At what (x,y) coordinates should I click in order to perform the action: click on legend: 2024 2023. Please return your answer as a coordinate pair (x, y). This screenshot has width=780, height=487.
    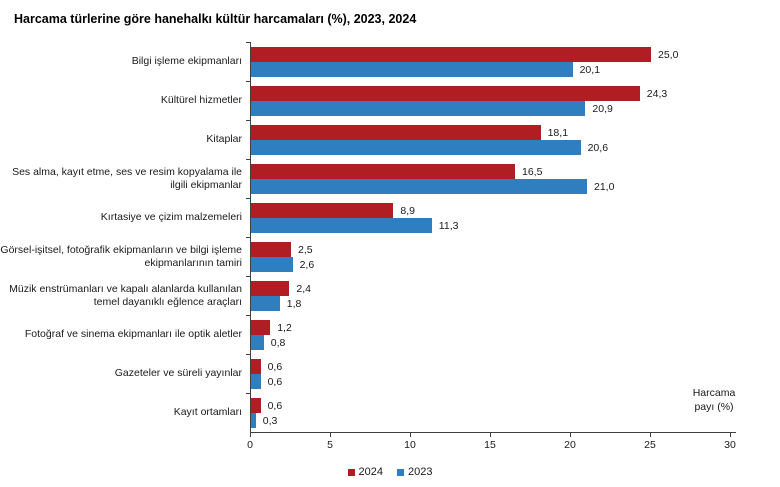
    Looking at the image, I should click on (390, 472).